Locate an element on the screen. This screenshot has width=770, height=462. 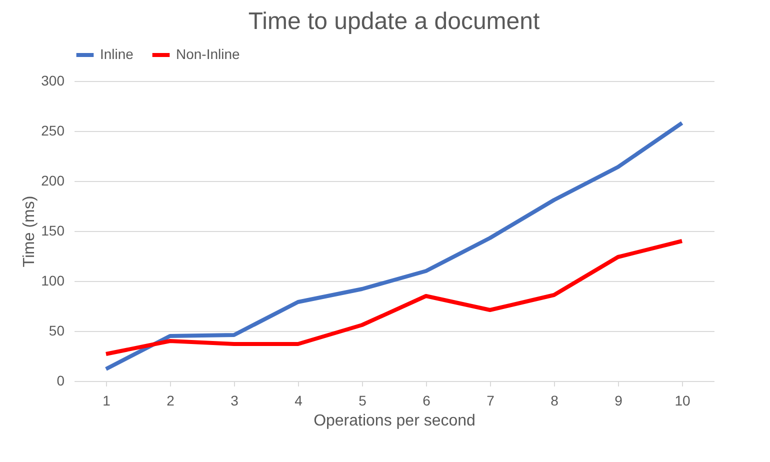
x-tick-label: 6 is located at coordinates (426, 400).